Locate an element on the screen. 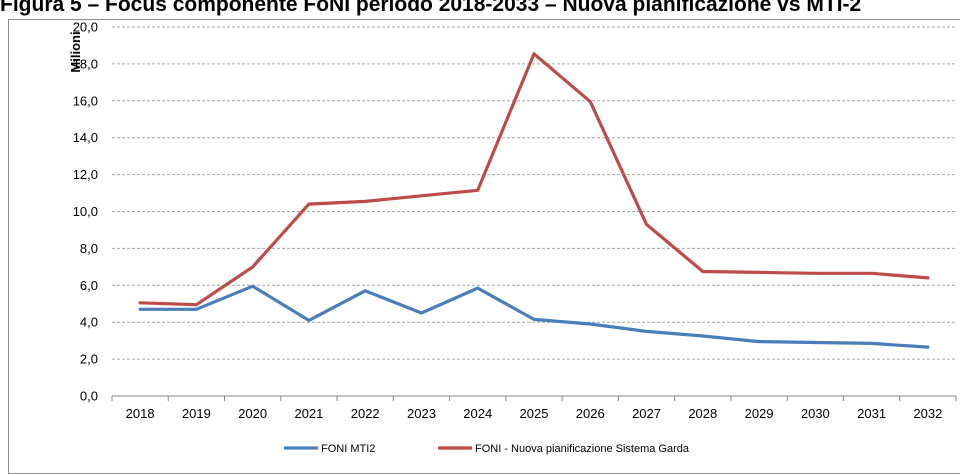 Image resolution: width=960 pixels, height=474 pixels. y-tick-label: 0,0 is located at coordinates (89, 396).